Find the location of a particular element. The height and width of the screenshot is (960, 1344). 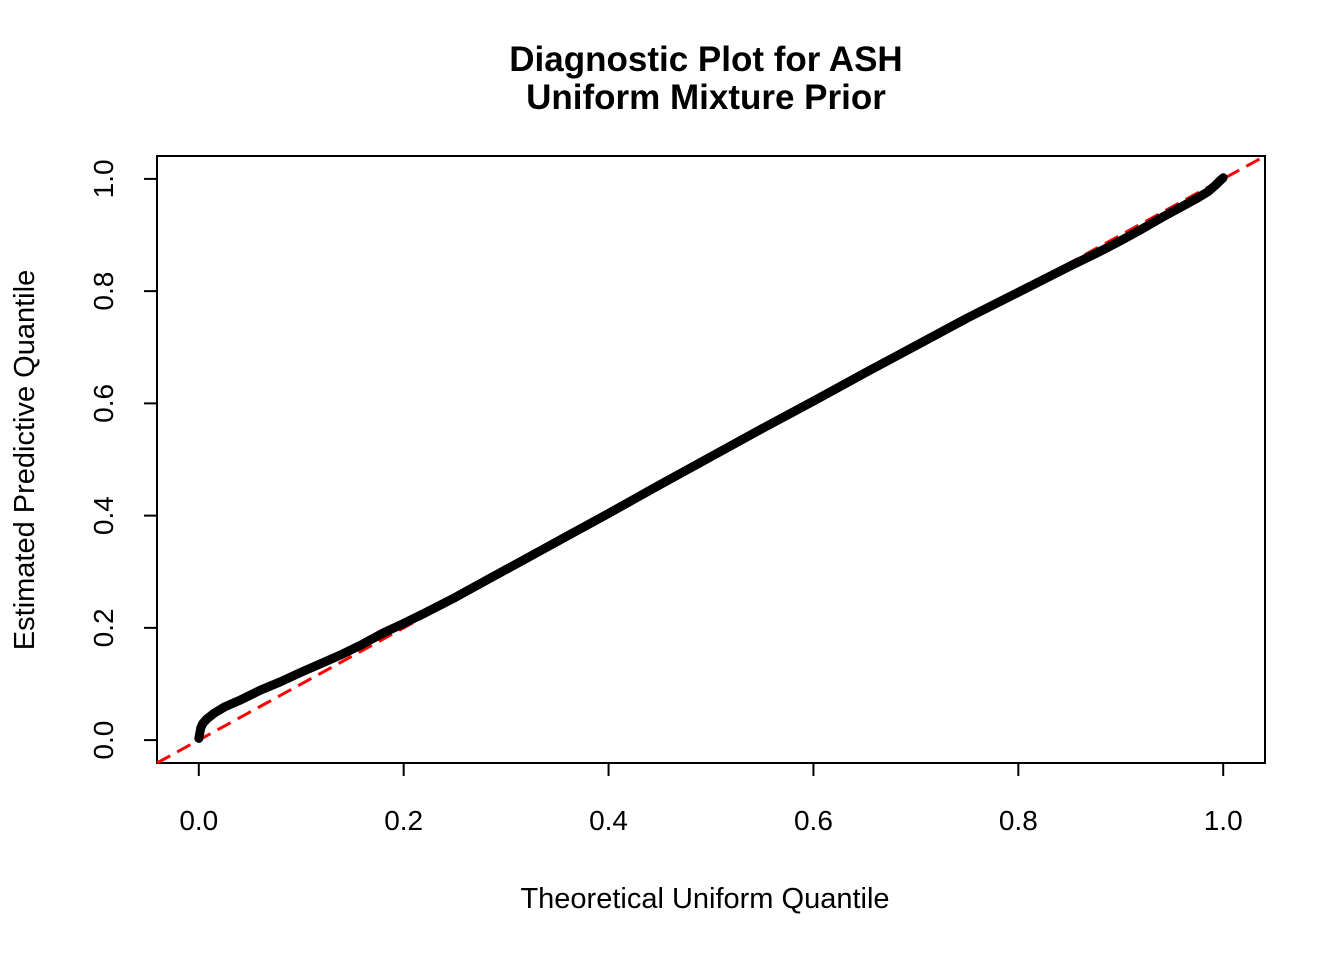

x-tick-label-0.6: 0.6 is located at coordinates (813, 820).